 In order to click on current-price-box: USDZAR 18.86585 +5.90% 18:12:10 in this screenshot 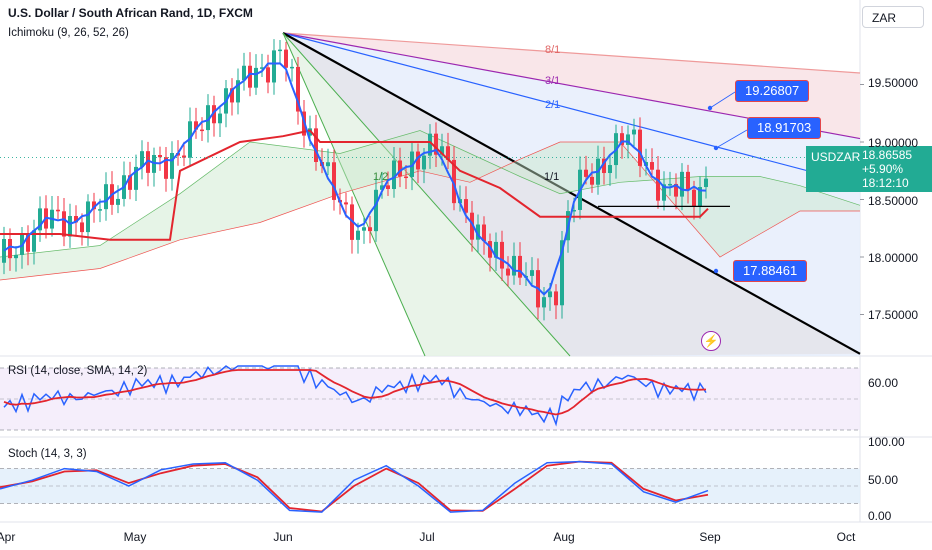, I will do `click(869, 169)`.